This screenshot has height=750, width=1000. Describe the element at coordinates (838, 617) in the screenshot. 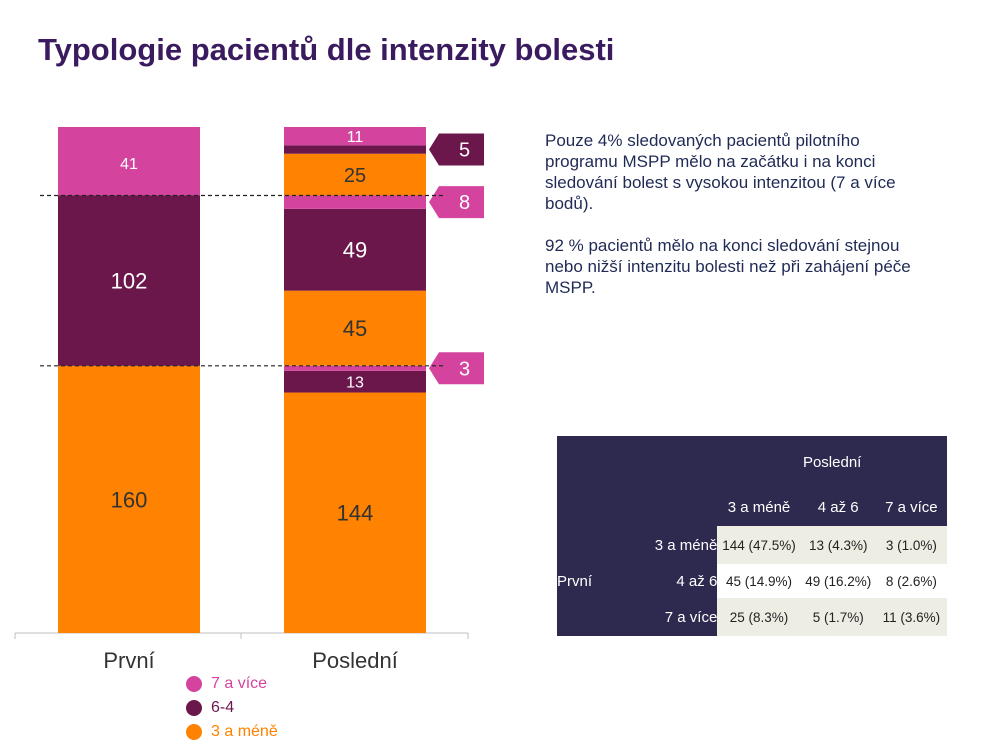

I see `table-cell: 5 (1.7%)` at that location.